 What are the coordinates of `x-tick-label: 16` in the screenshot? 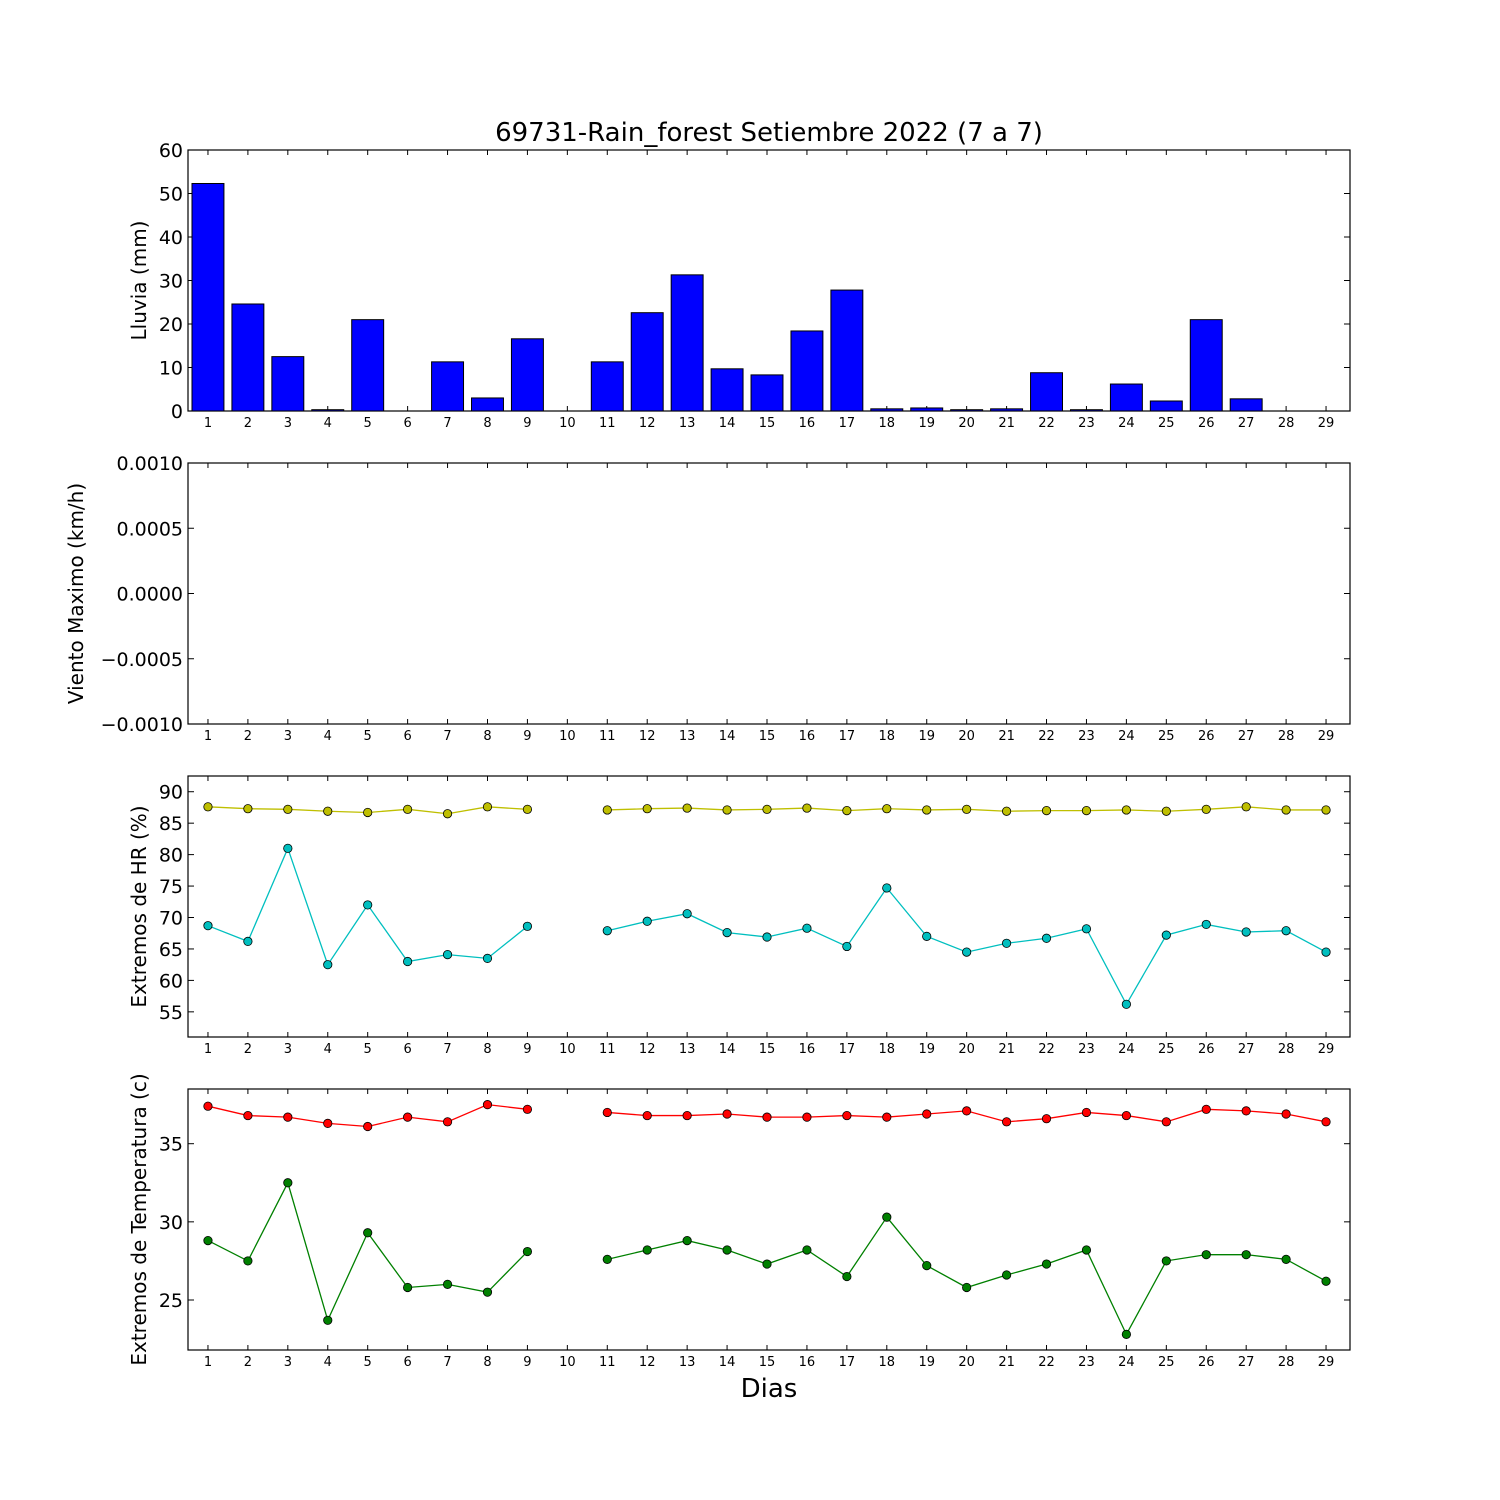 It's located at (807, 423).